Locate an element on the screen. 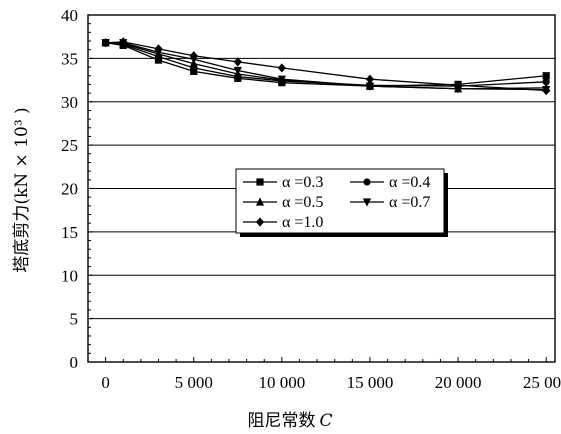  x-tick-label: 10 000 is located at coordinates (281, 382).